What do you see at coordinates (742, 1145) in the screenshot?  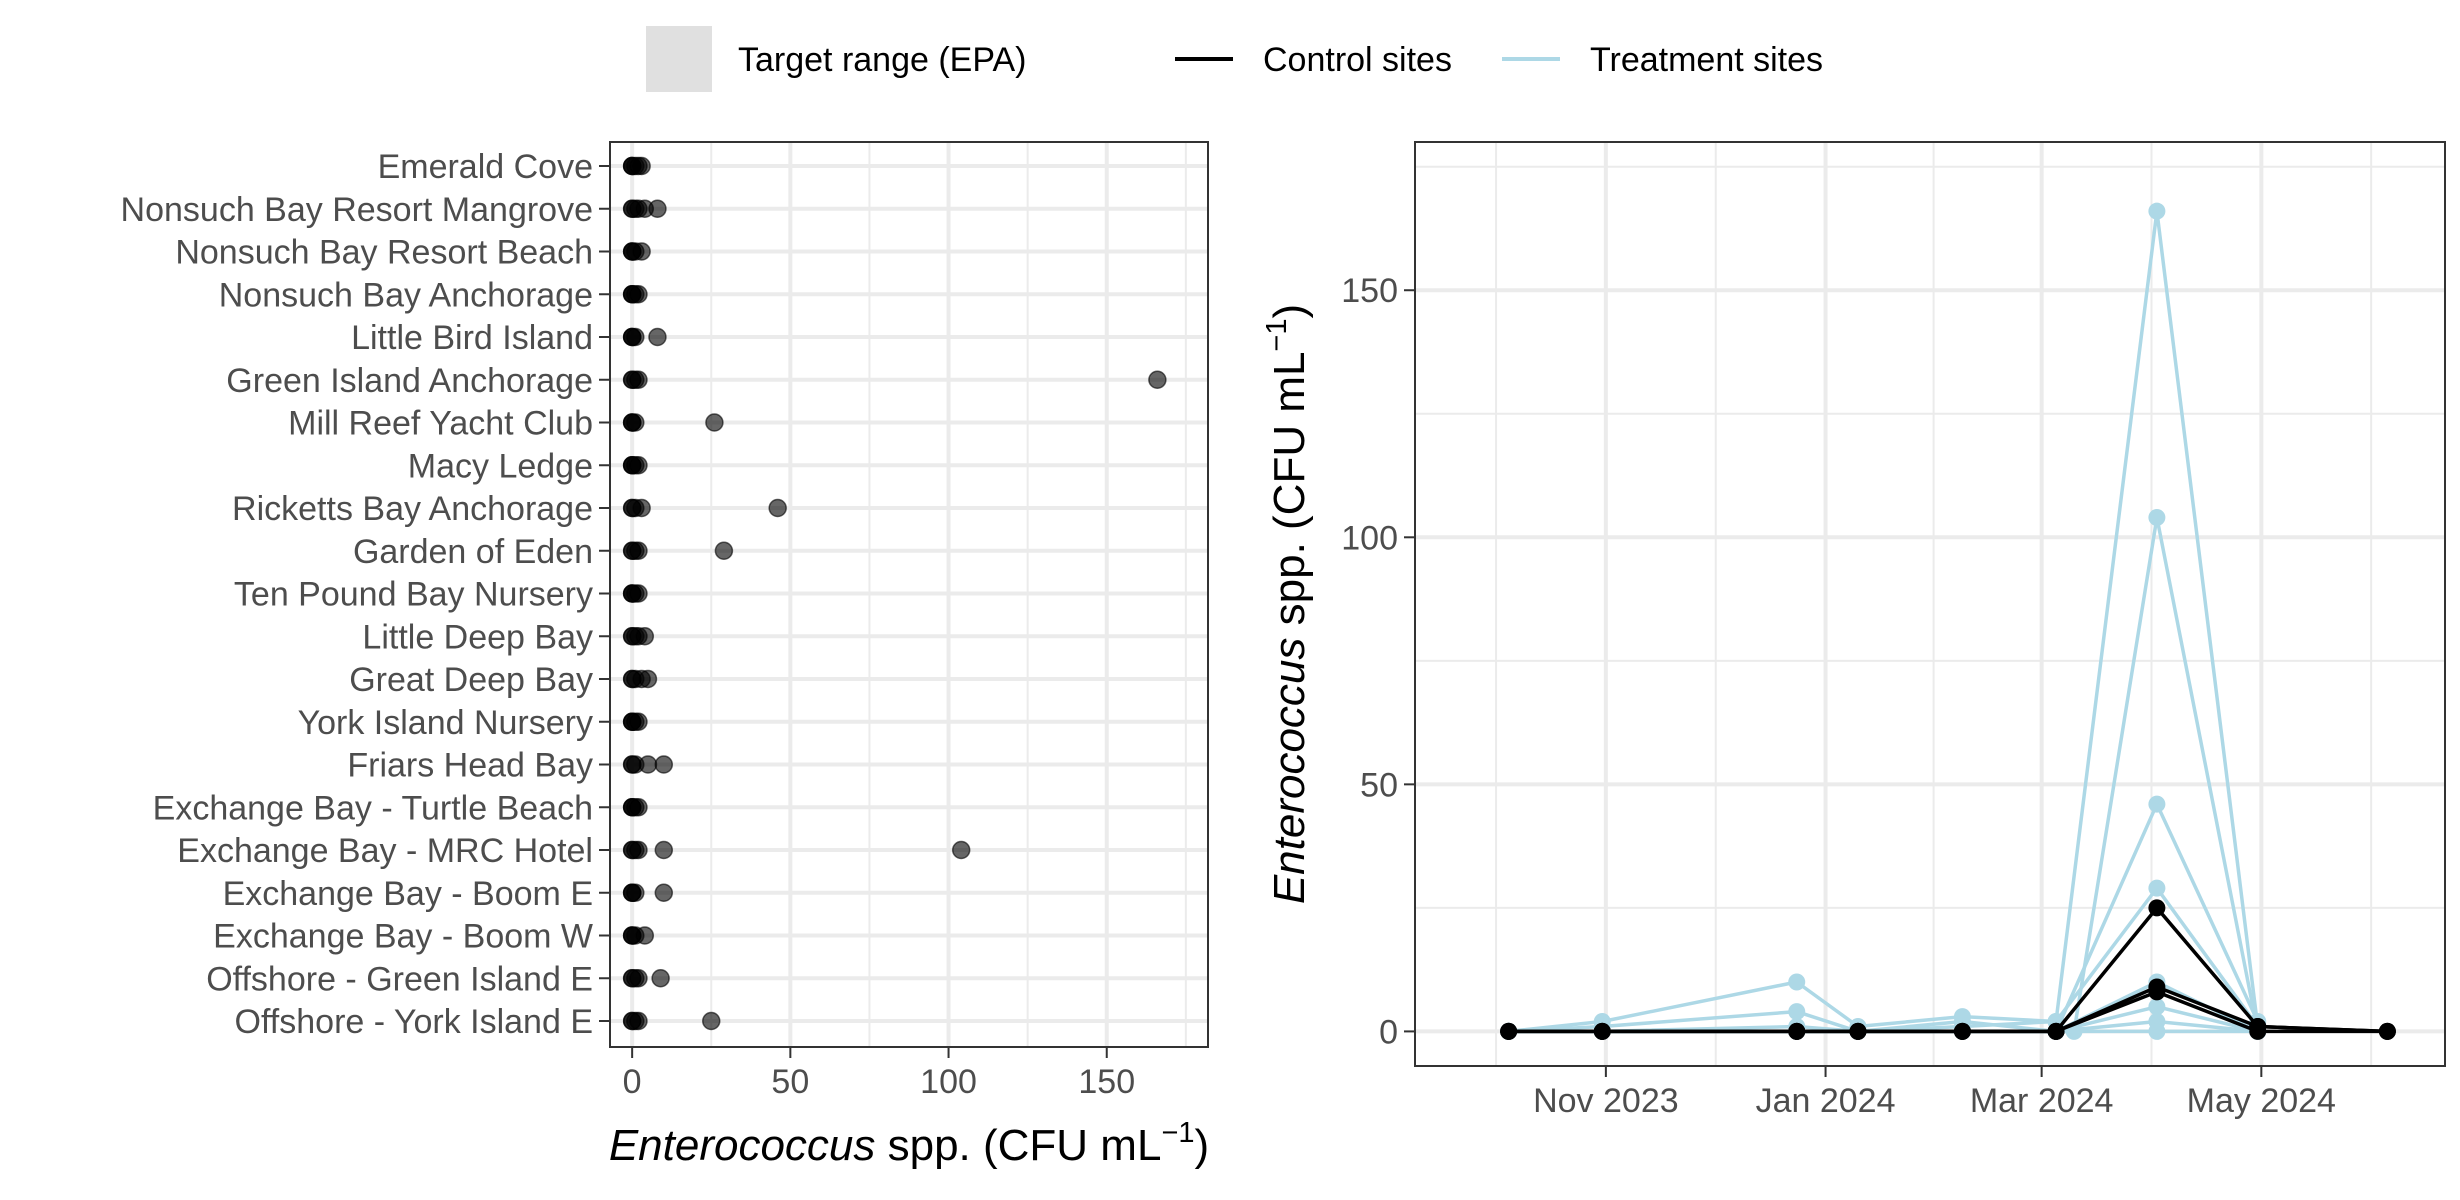 I see `x-axis-title-genus: Enterococcus` at bounding box center [742, 1145].